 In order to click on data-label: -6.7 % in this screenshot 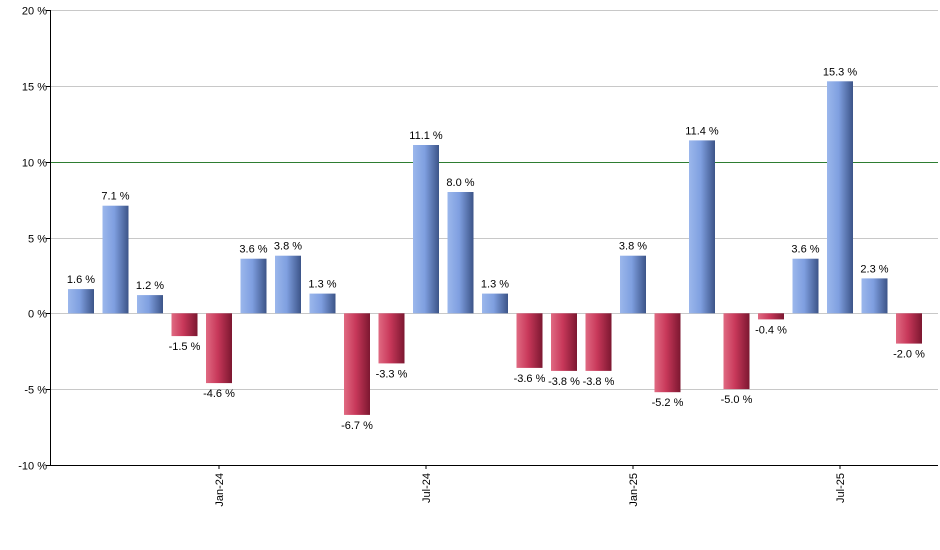, I will do `click(357, 426)`.